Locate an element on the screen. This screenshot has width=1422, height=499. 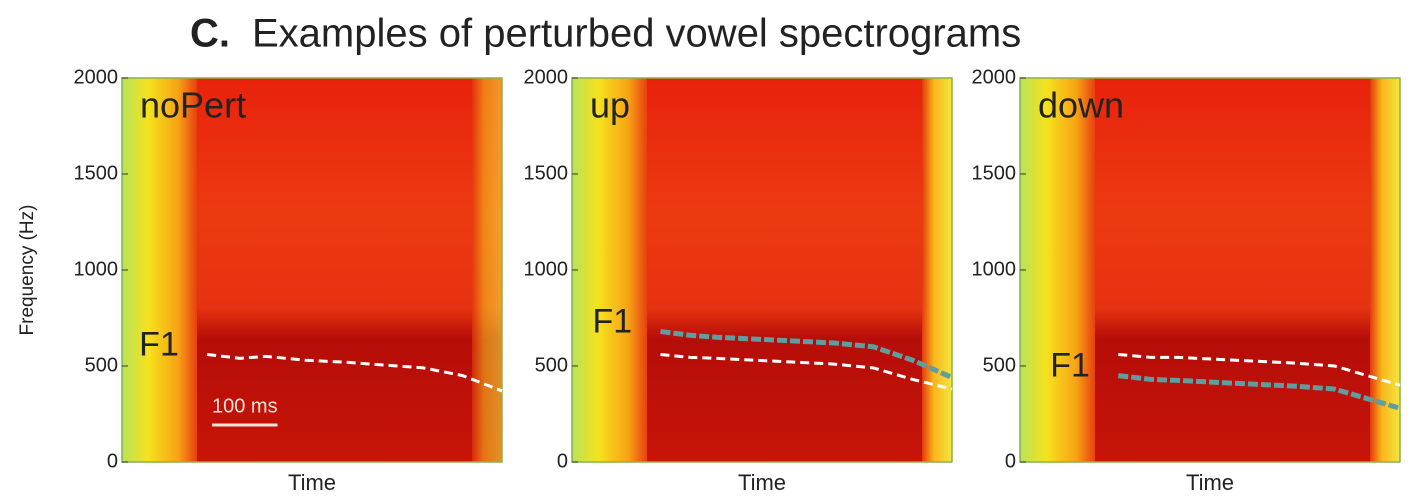
scale-bar-label: 100 ms is located at coordinates (245, 406).